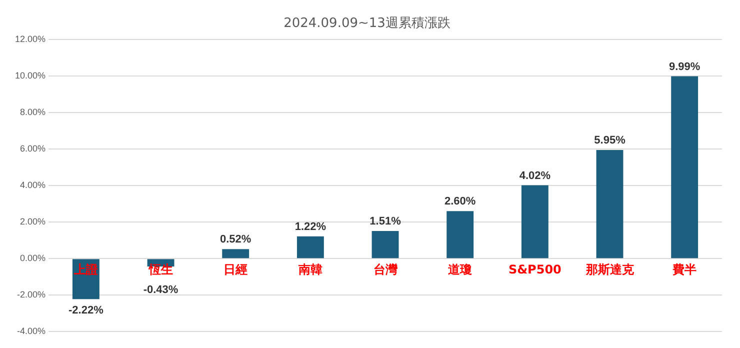  I want to click on x-tick-label: 費半, so click(684, 269).